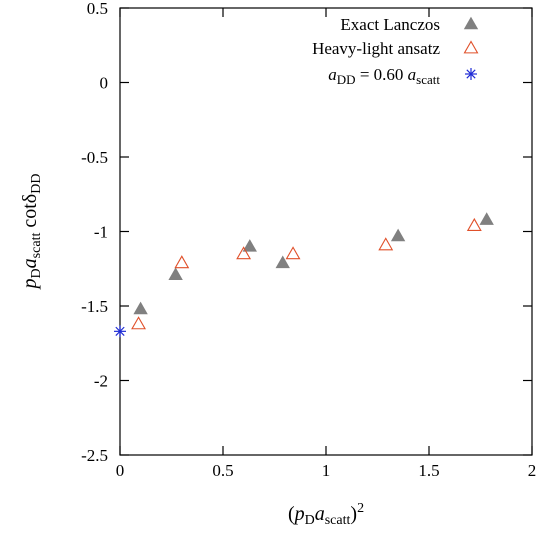 The image size is (539, 533). I want to click on y-tick-label: -2, so click(101, 381).